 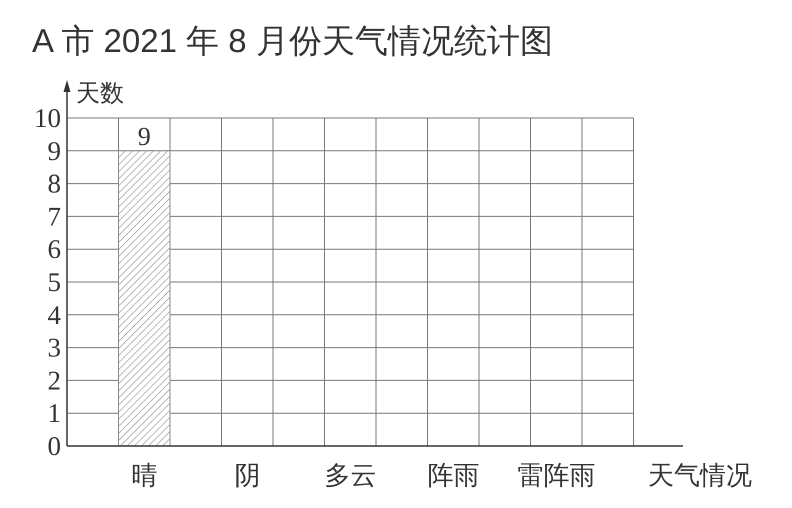 I want to click on x-tick-label: 晴, so click(x=144, y=475).